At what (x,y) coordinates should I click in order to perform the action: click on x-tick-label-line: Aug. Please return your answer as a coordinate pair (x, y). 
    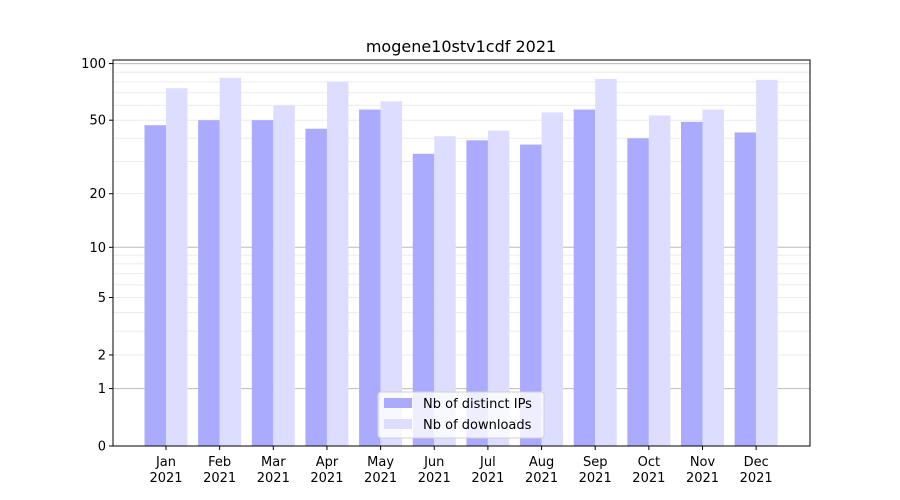
    Looking at the image, I should click on (541, 462).